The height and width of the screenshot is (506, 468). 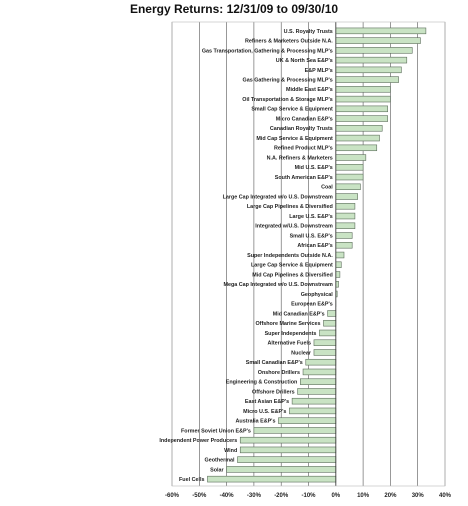 What do you see at coordinates (335, 496) in the screenshot?
I see `x-tick-label: 0%` at bounding box center [335, 496].